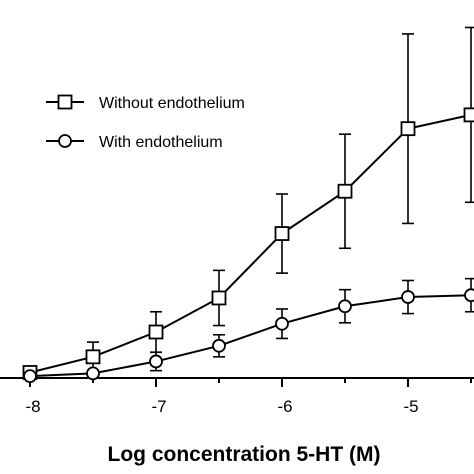  Describe the element at coordinates (284, 406) in the screenshot. I see `x-tick-label: -6` at that location.